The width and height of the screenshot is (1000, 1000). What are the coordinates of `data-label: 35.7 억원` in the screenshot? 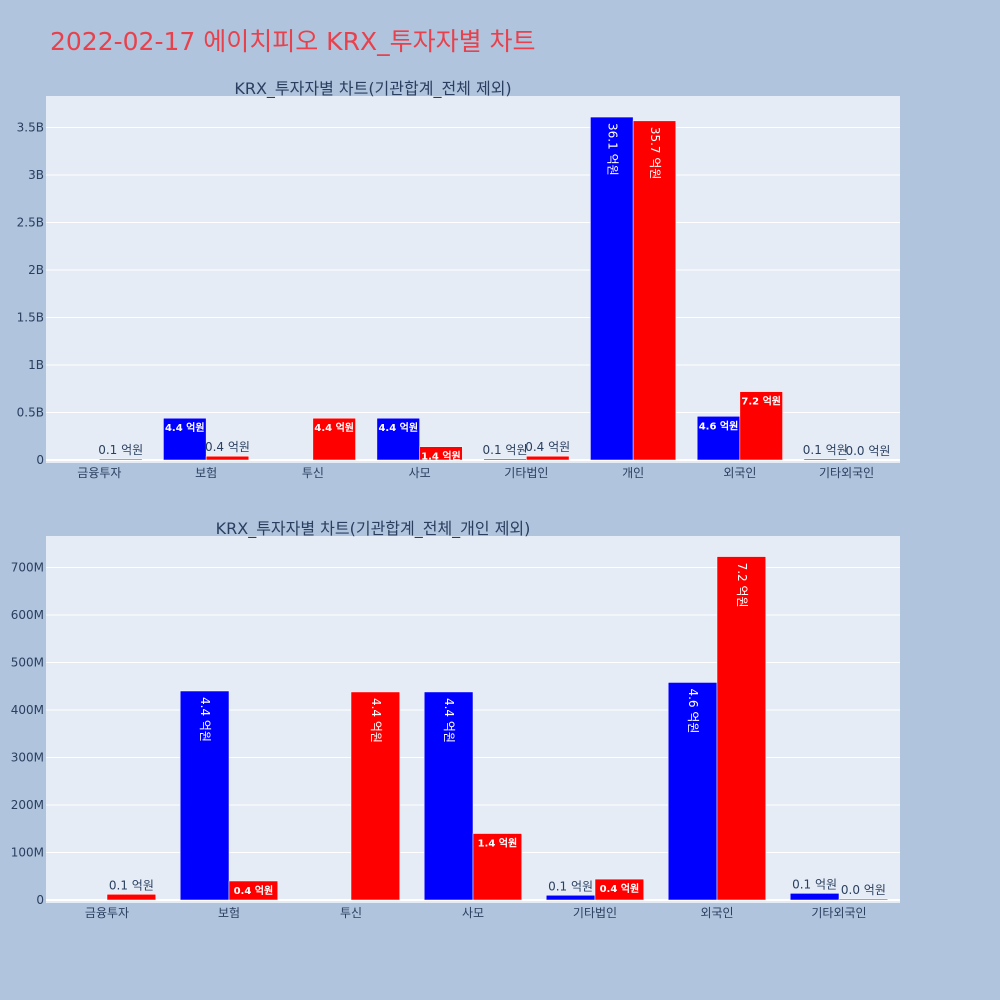 It's located at (655, 153).